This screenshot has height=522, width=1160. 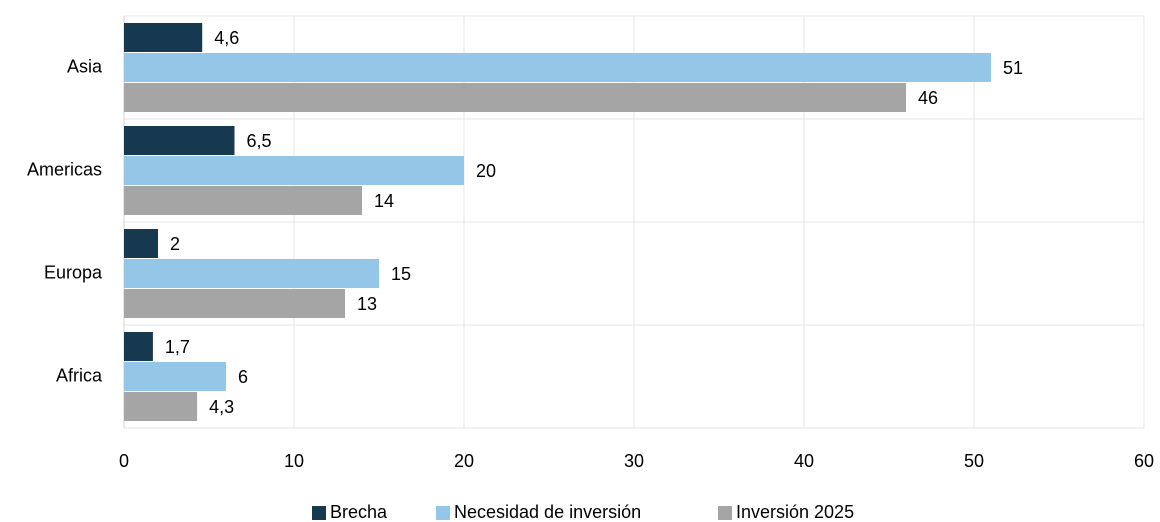 I want to click on y-tick-label: Asia, so click(x=85, y=66).